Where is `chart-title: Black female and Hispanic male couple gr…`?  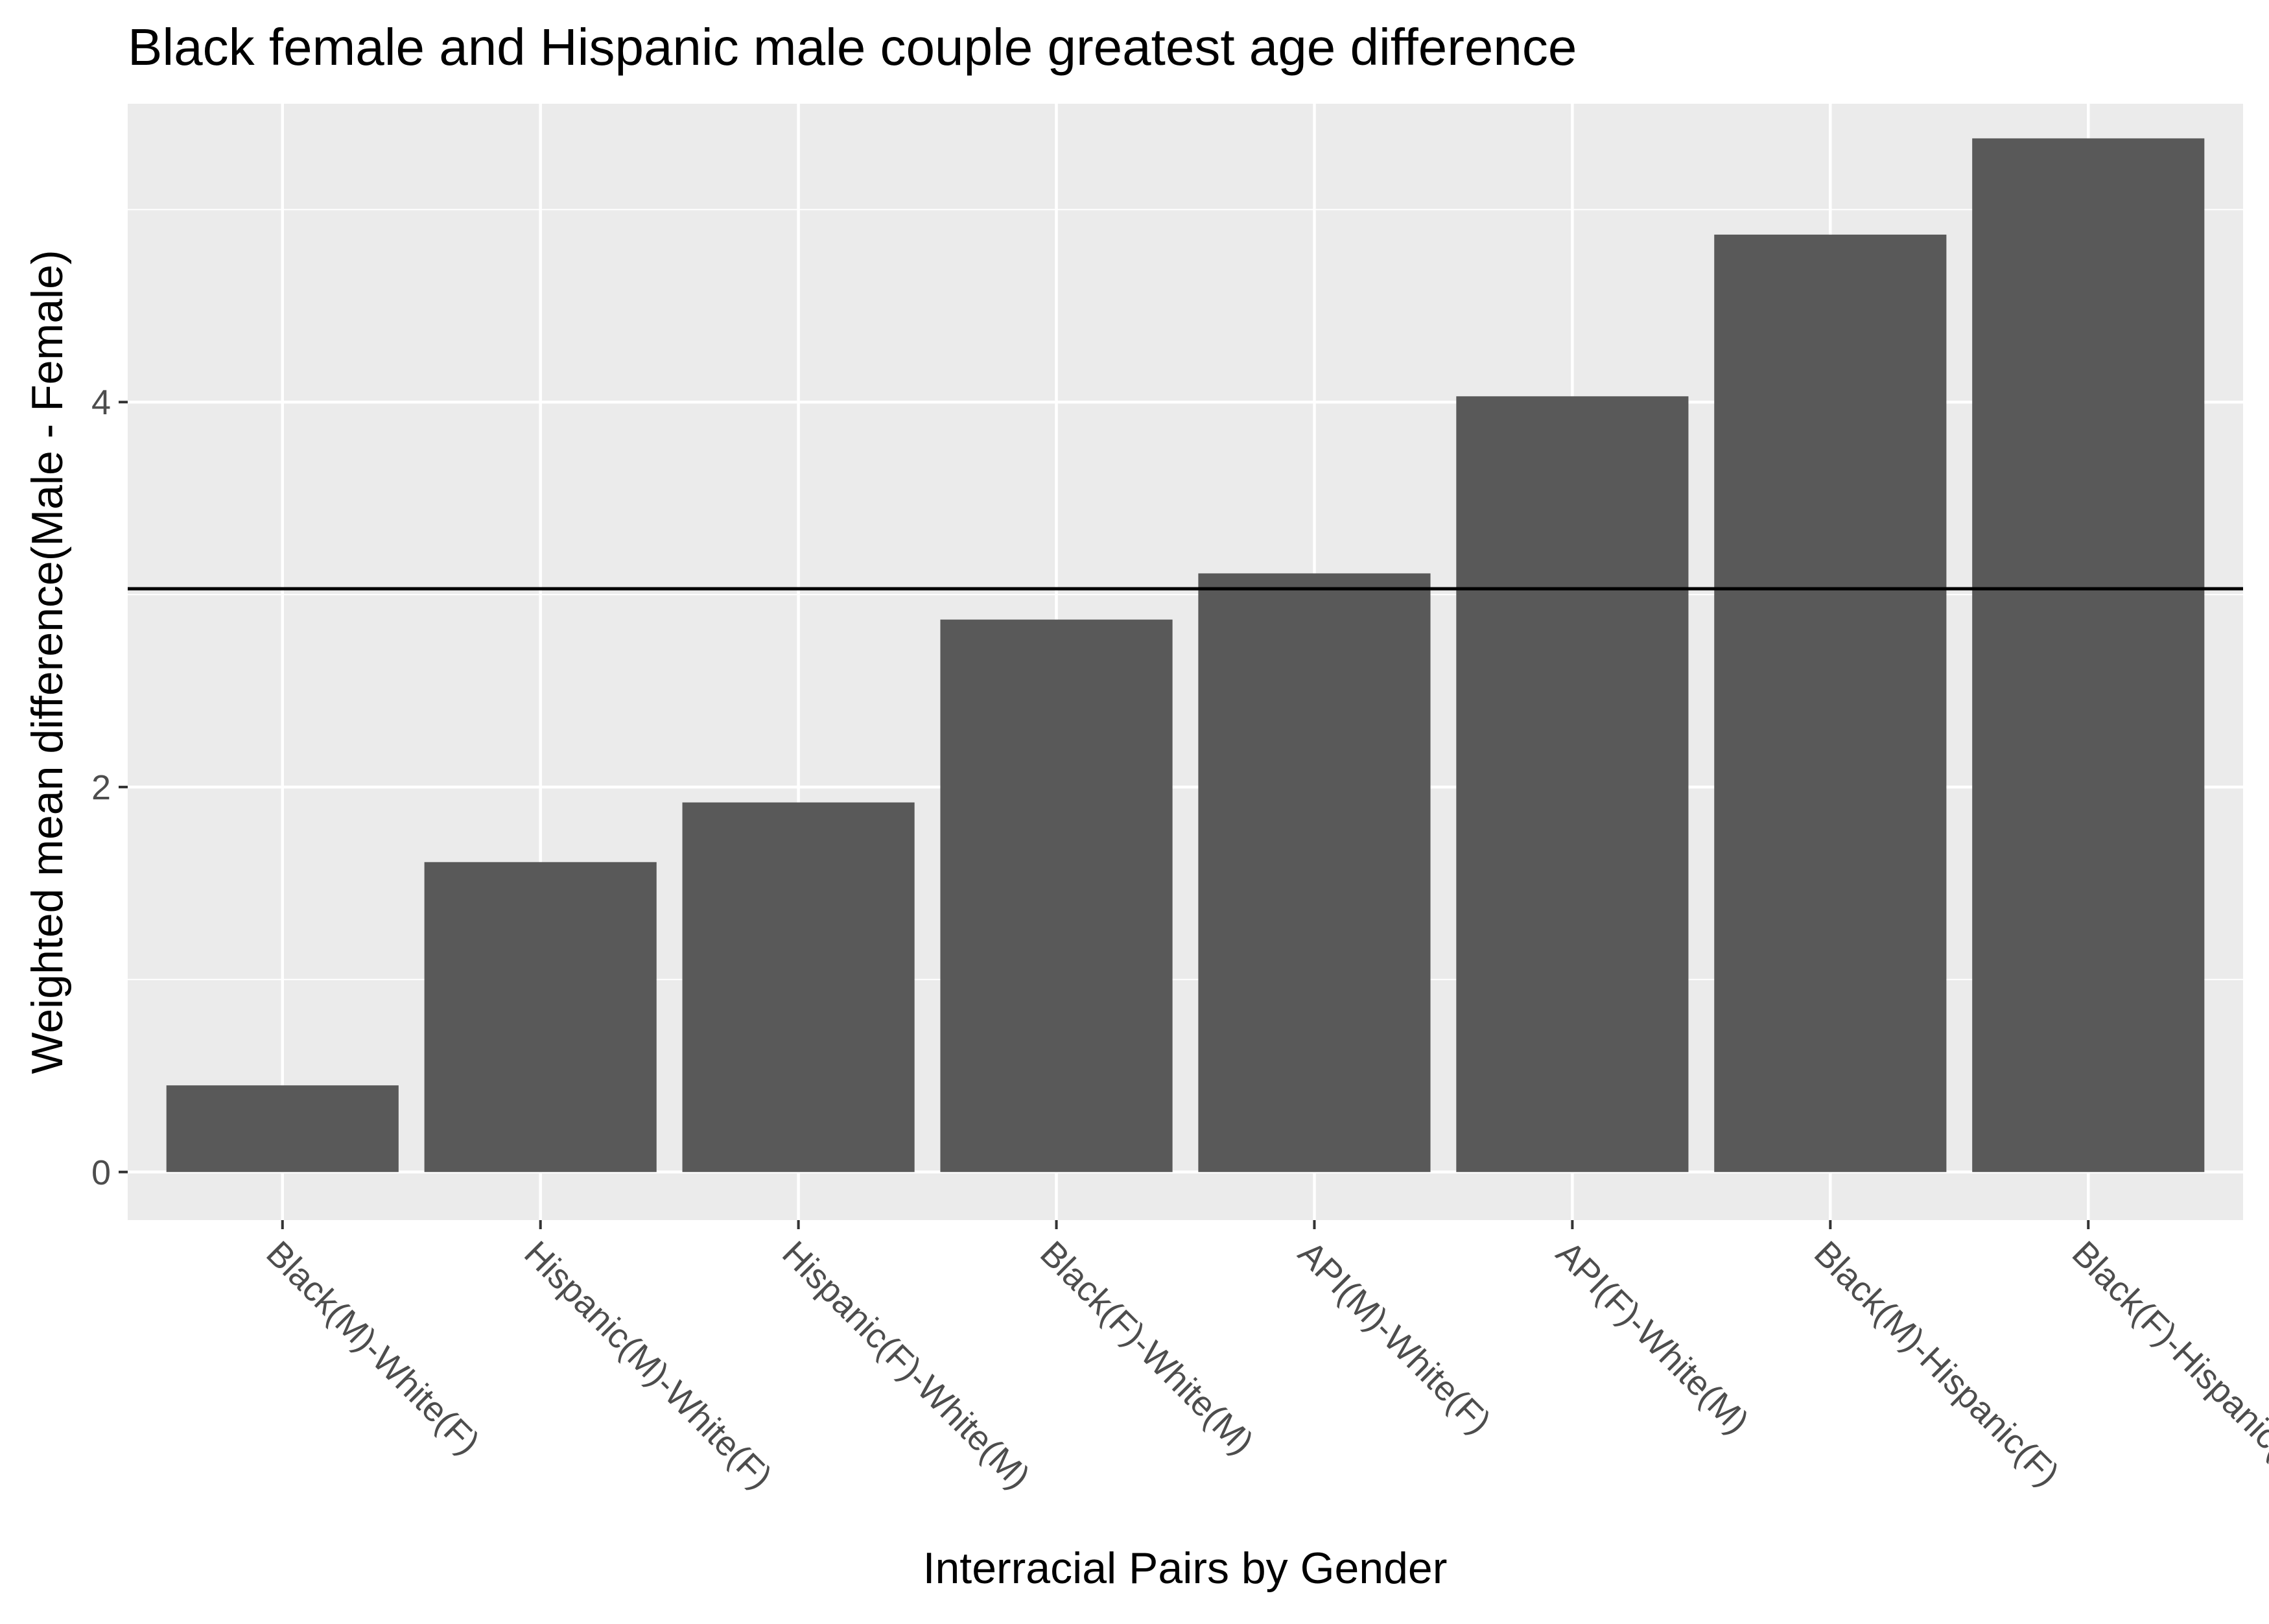
chart-title: Black female and Hispanic male couple gr… is located at coordinates (852, 47).